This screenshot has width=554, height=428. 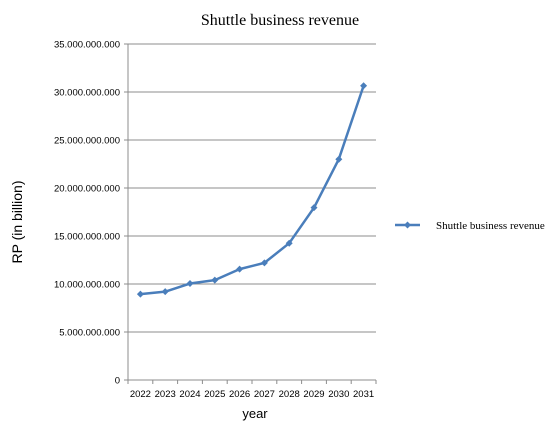 What do you see at coordinates (117, 381) in the screenshot?
I see `y-tick-label: 0` at bounding box center [117, 381].